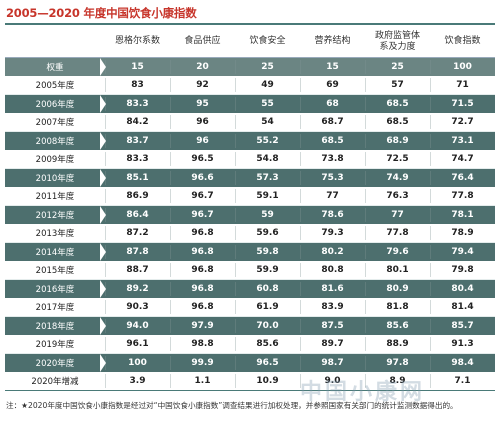 The image size is (500, 429). What do you see at coordinates (462, 288) in the screenshot?
I see `table-cell: 80.4` at bounding box center [462, 288].